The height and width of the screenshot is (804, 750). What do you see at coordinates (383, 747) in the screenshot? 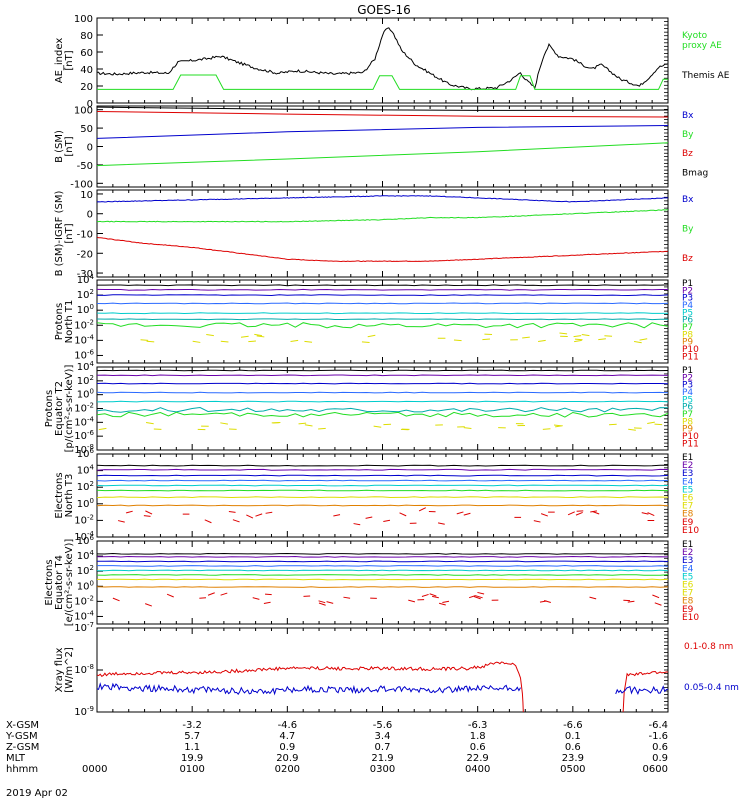
I see `ephemeris-value: 0.7` at bounding box center [383, 747].